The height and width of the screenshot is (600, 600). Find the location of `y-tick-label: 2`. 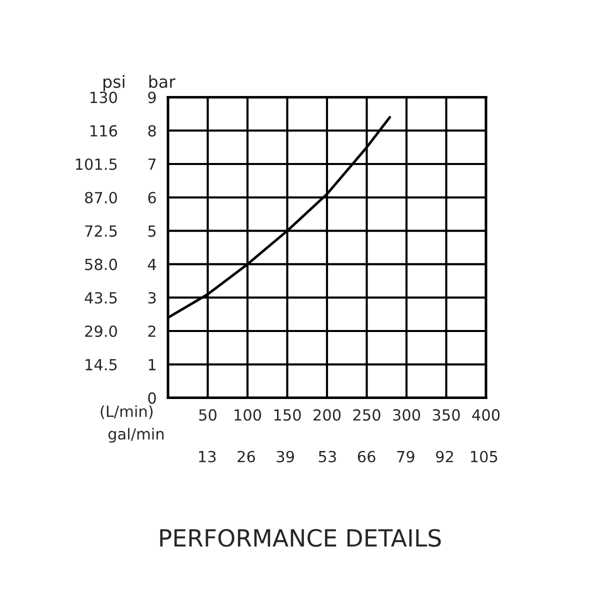

y-tick-label: 2 is located at coordinates (152, 331).